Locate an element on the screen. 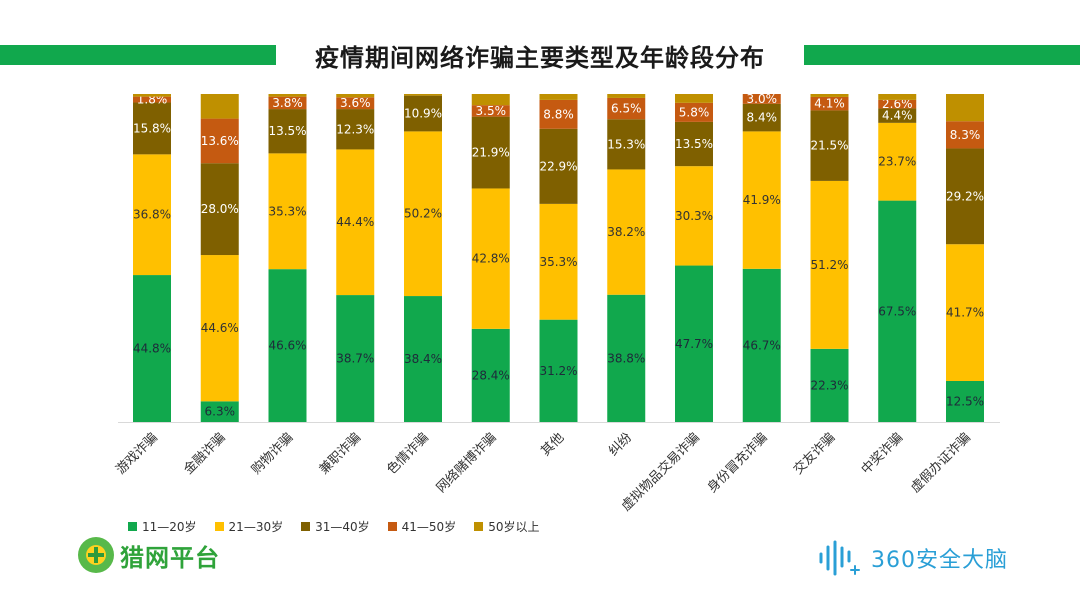  data-label: 22.9% is located at coordinates (558, 166).